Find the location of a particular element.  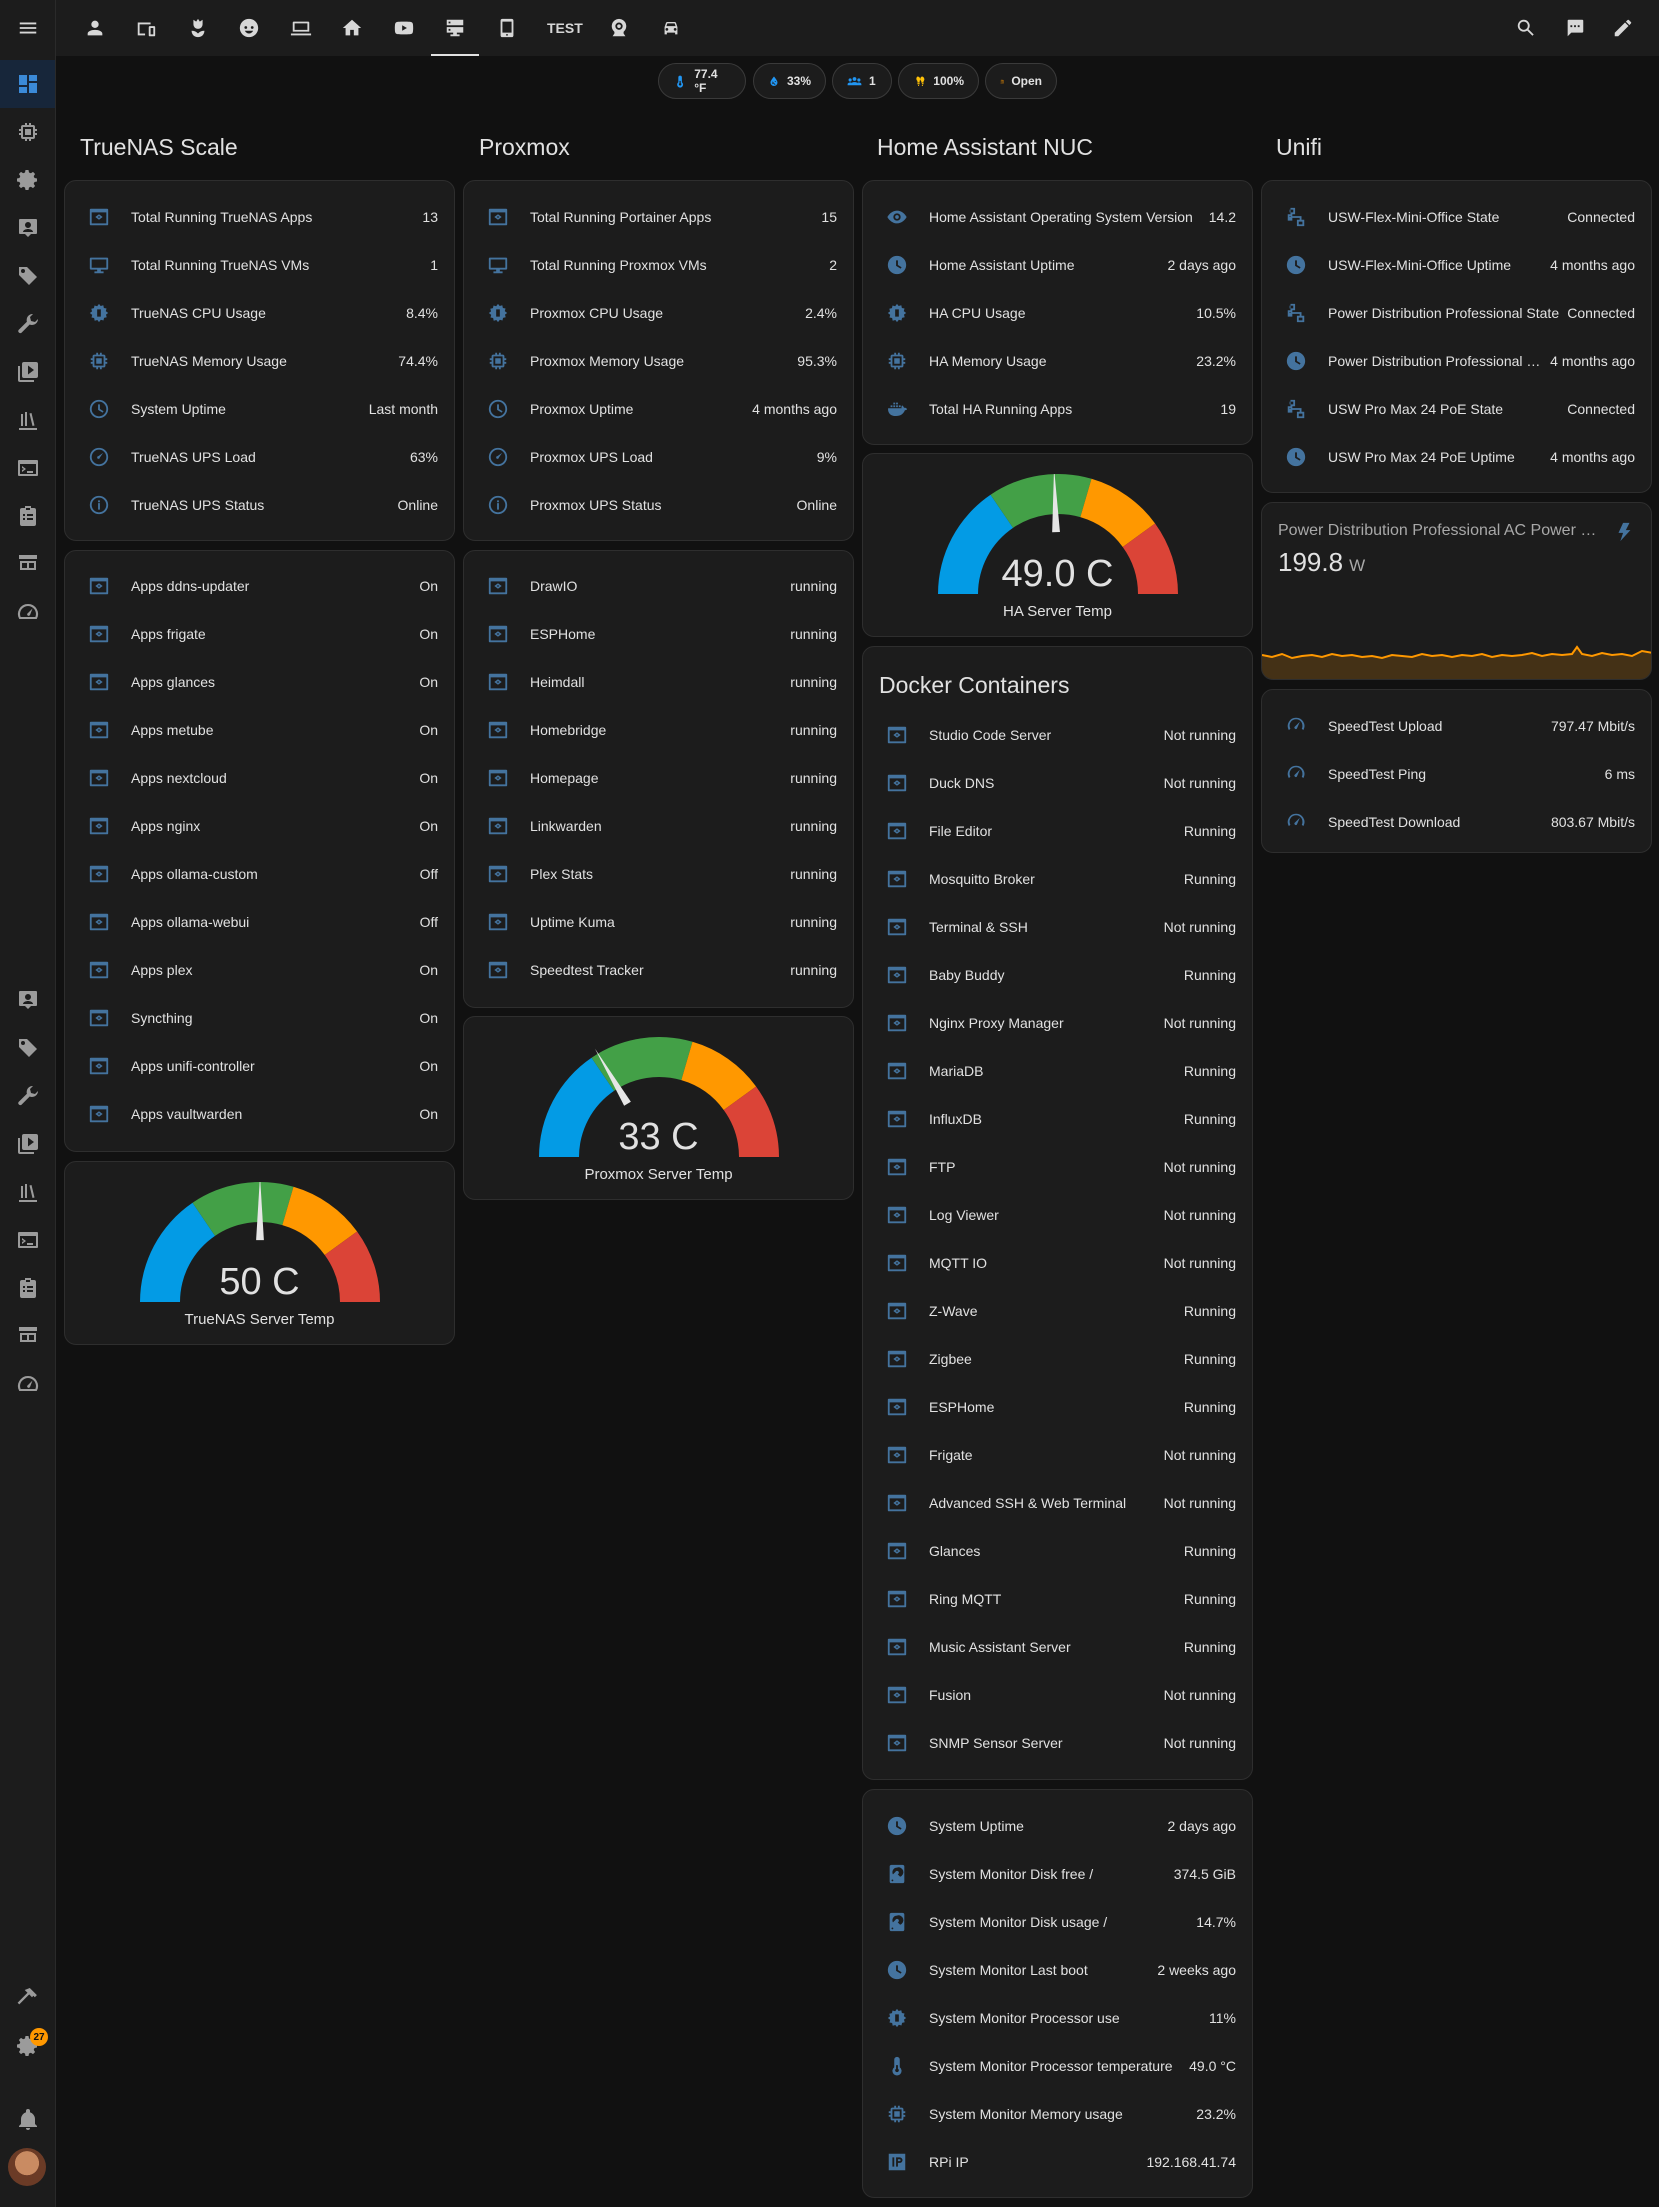

entity-row: Apps plex On is located at coordinates (259, 970).